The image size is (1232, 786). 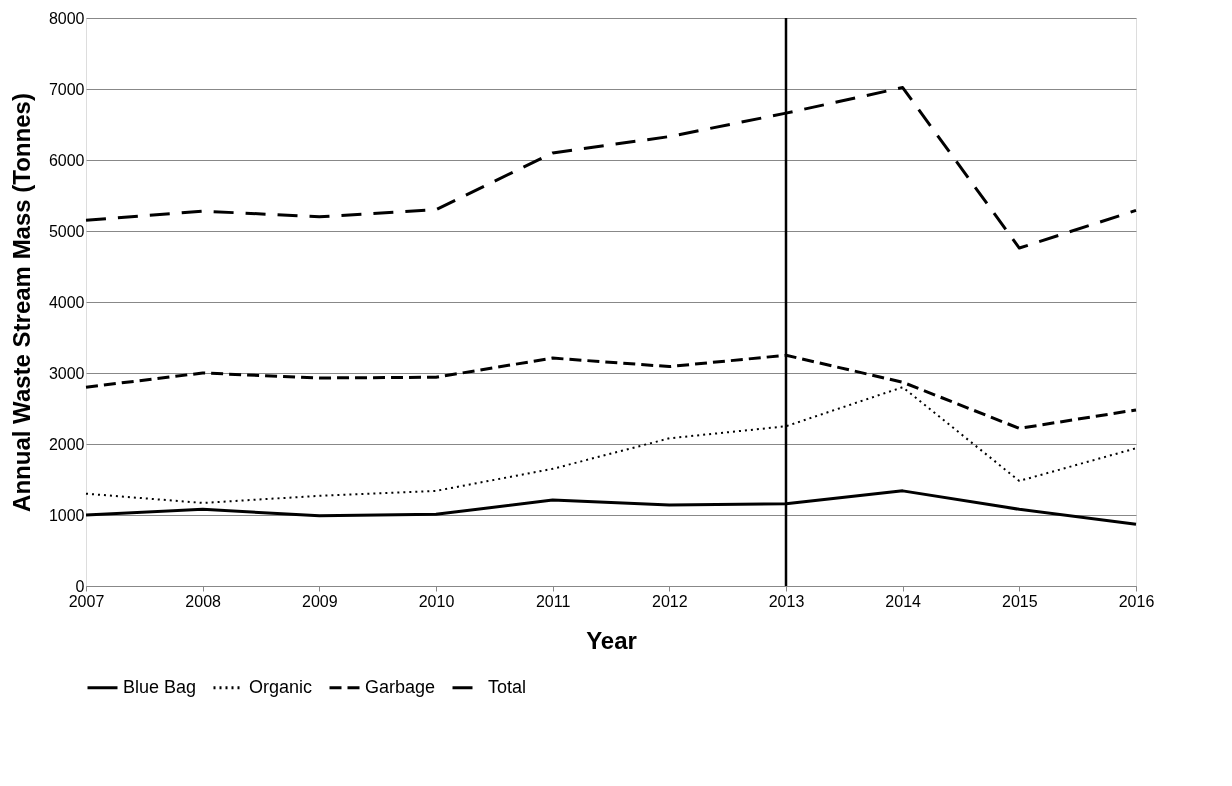 I want to click on y-tick-label: 2000, so click(x=66, y=444).